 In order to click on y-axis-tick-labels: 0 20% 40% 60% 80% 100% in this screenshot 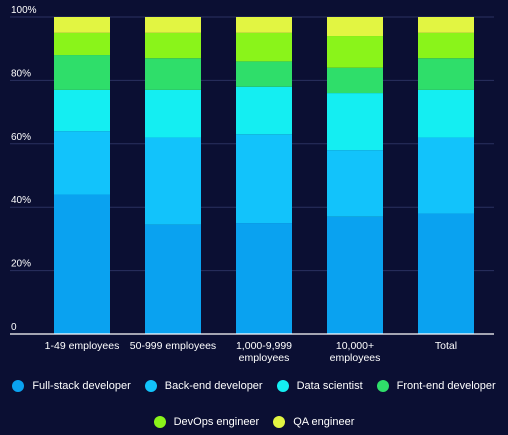, I will do `click(24, 169)`.